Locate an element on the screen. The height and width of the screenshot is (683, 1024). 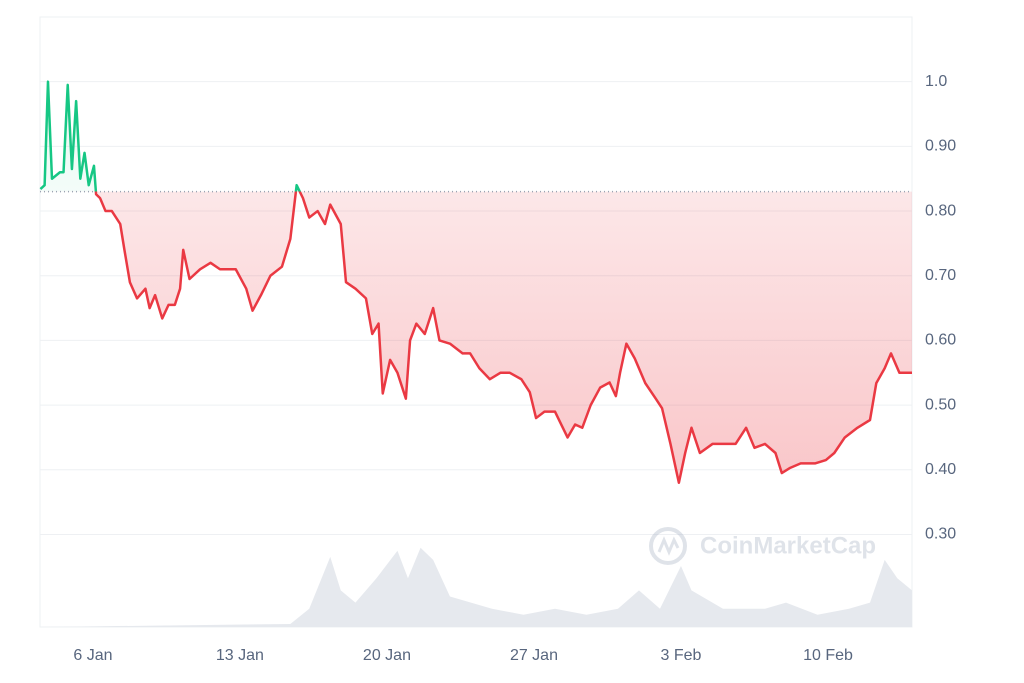
y-tick-label: 0.50 is located at coordinates (940, 404).